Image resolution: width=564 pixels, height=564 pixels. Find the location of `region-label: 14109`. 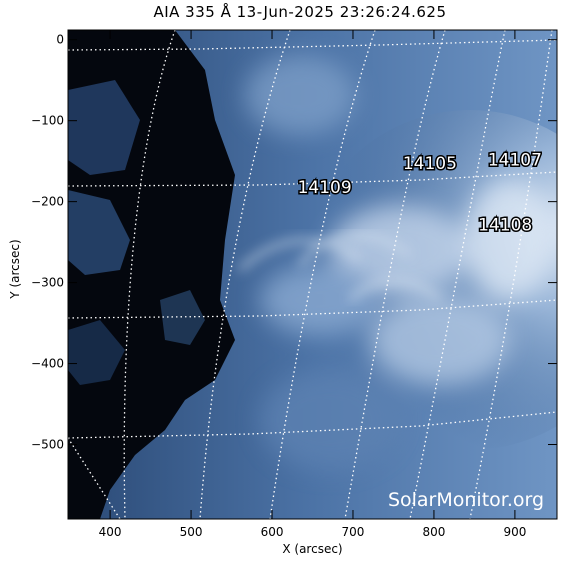

region-label: 14109 is located at coordinates (325, 188).